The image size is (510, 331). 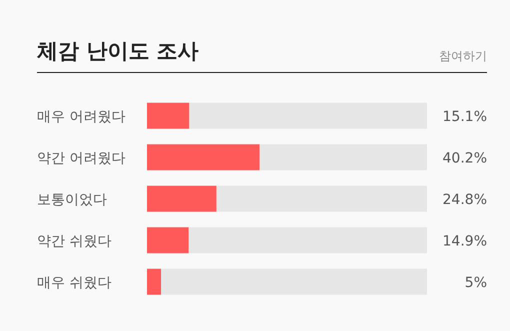 I want to click on y-tick-label: 보통이었다, so click(x=72, y=200).